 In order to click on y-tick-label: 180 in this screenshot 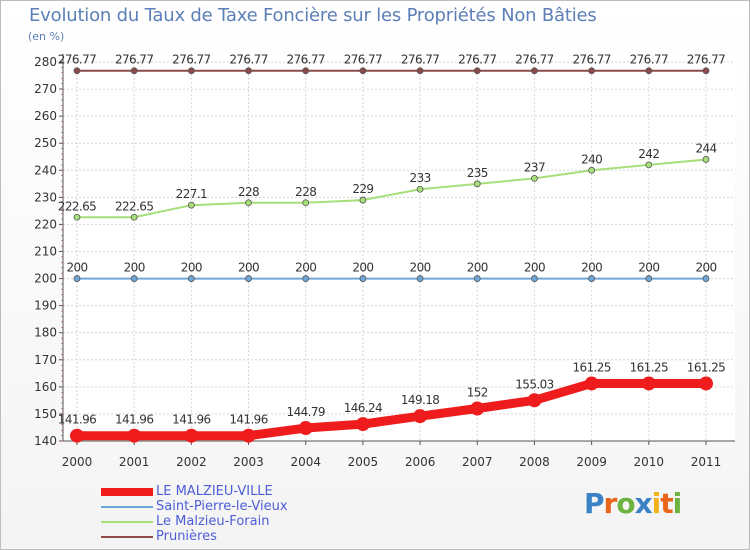, I will do `click(45, 333)`.